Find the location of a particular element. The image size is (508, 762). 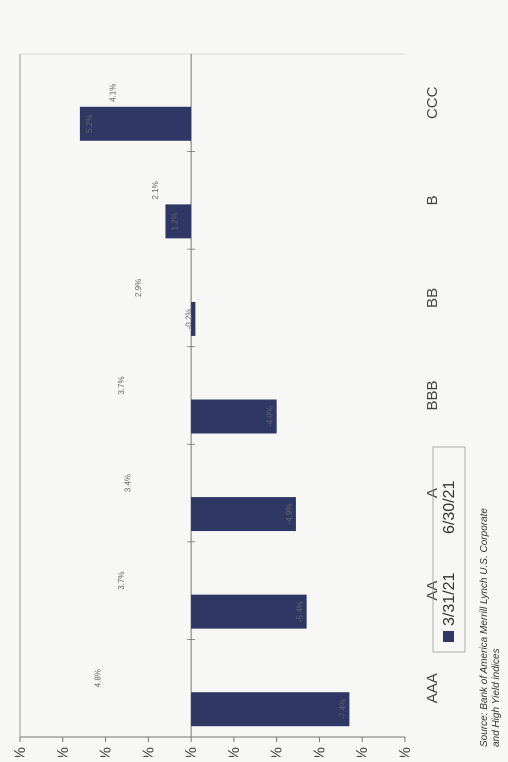

category-label: AAA is located at coordinates (432, 688).